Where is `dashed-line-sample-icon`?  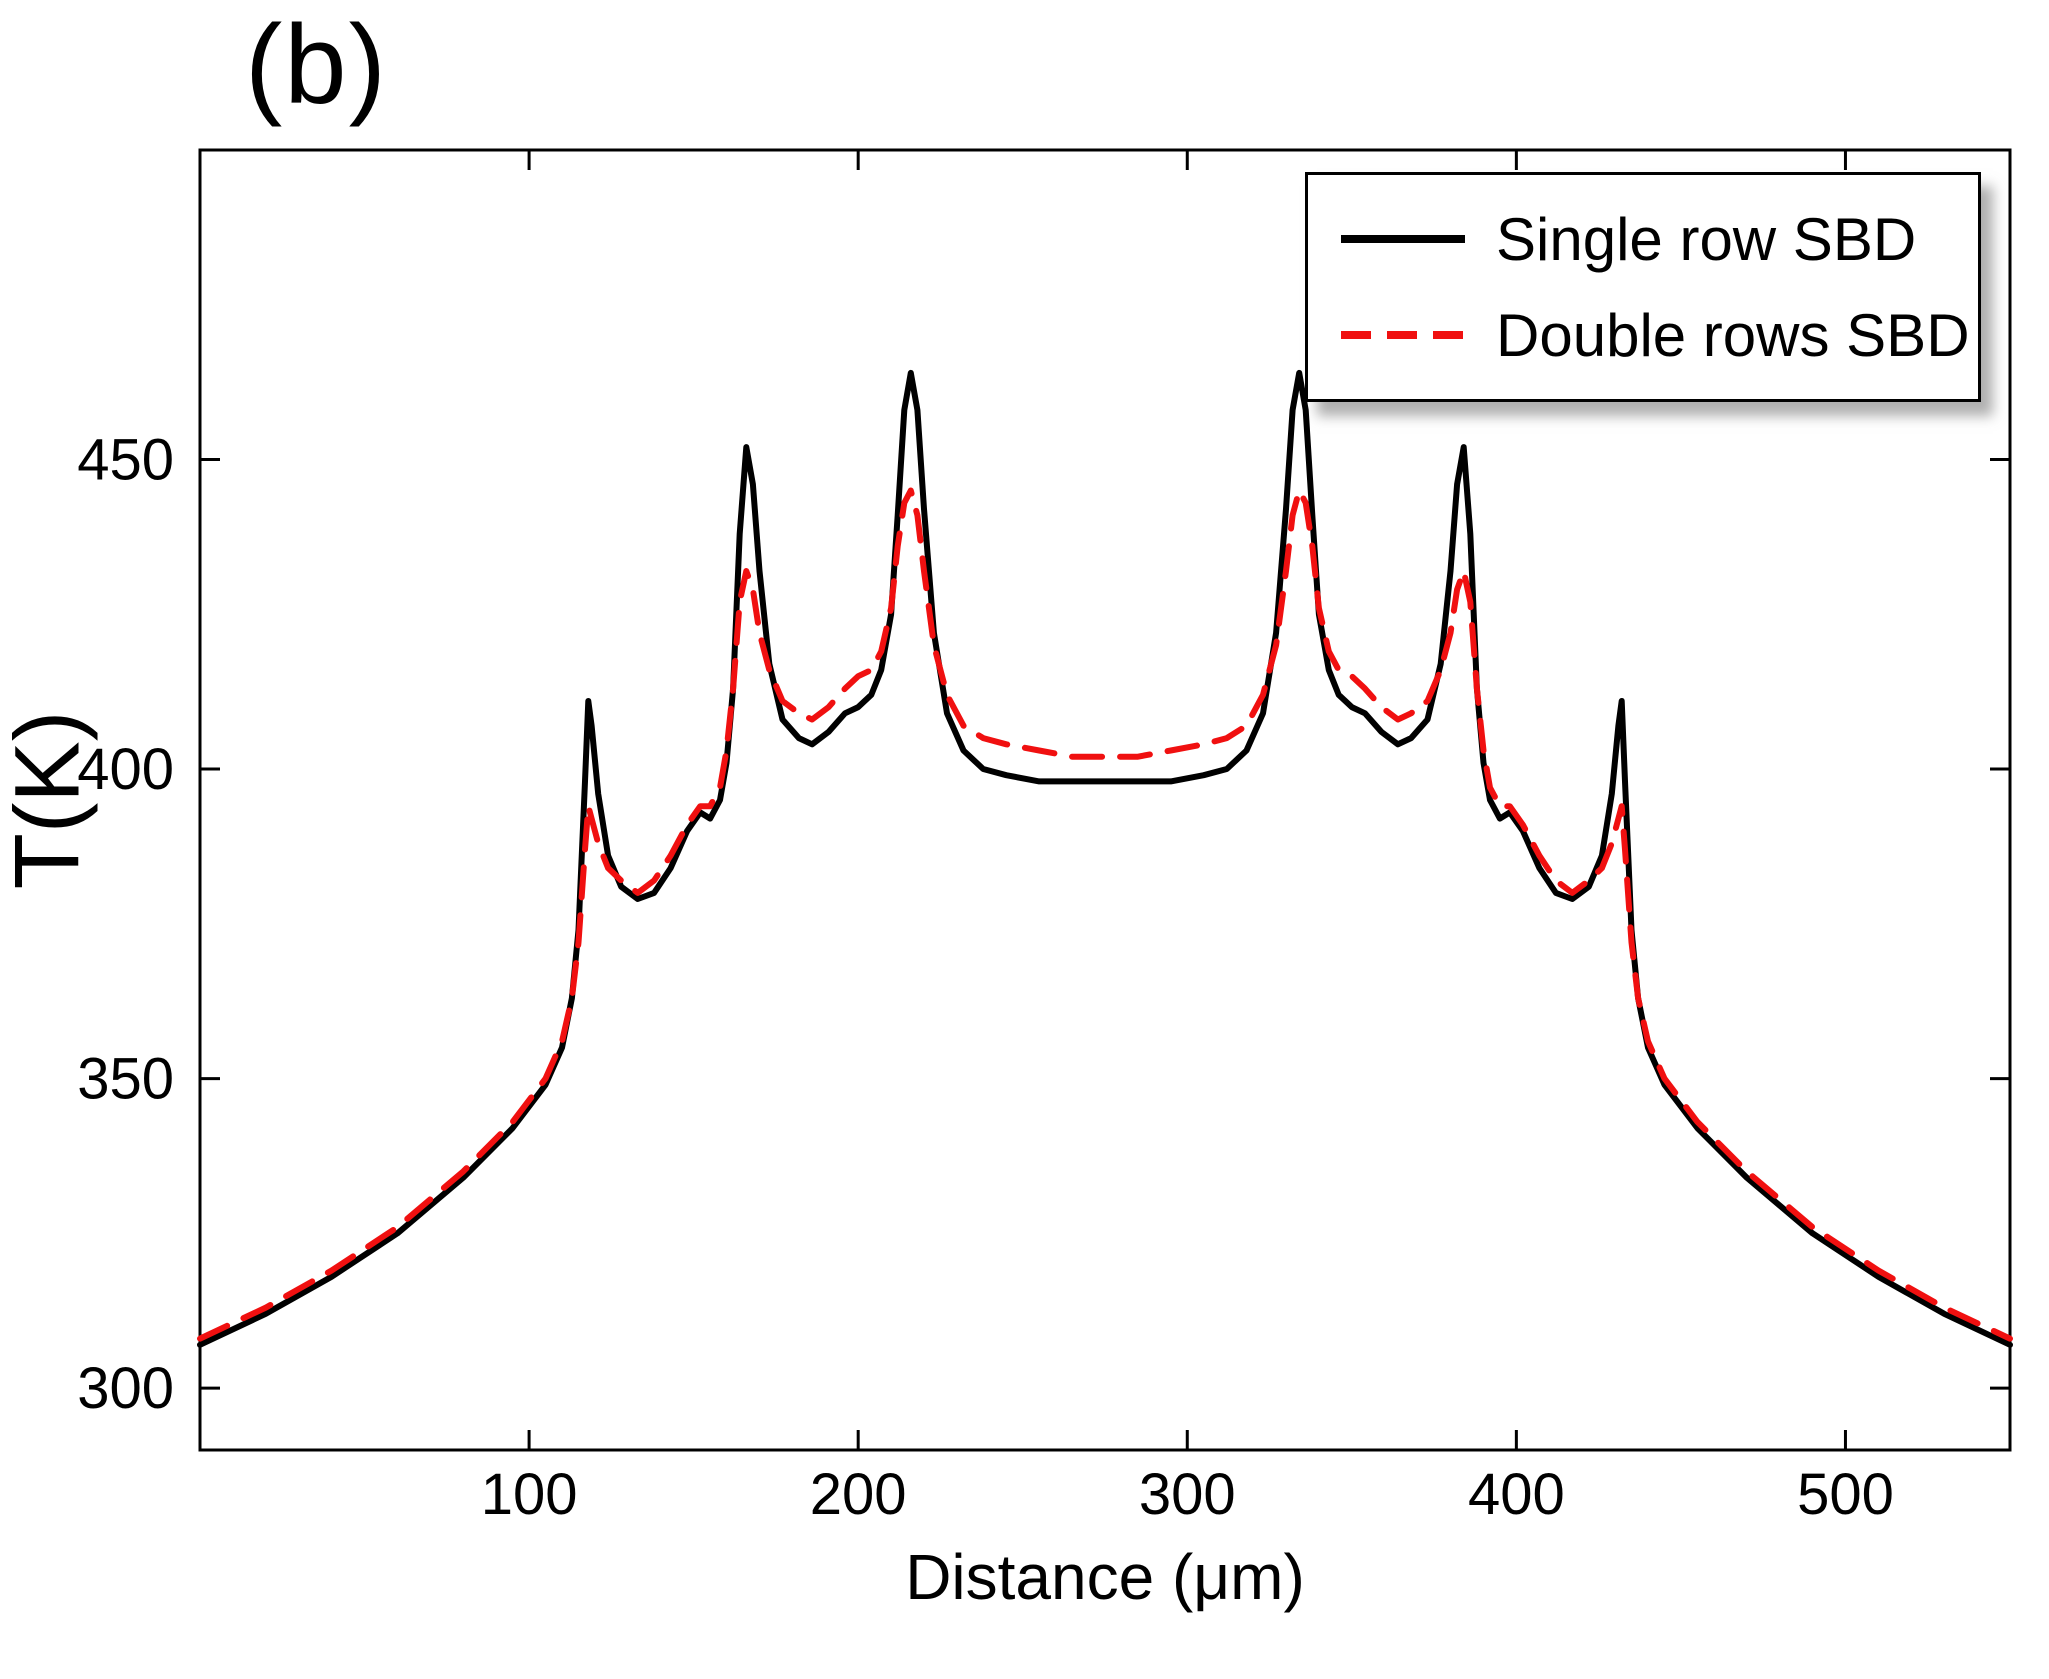
dashed-line-sample-icon is located at coordinates (1403, 335).